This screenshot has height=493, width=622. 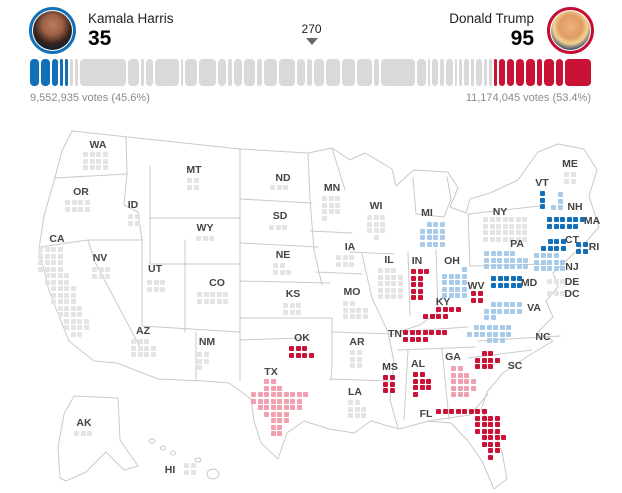 What do you see at coordinates (348, 72) in the screenshot?
I see `bar-segment-NC` at bounding box center [348, 72].